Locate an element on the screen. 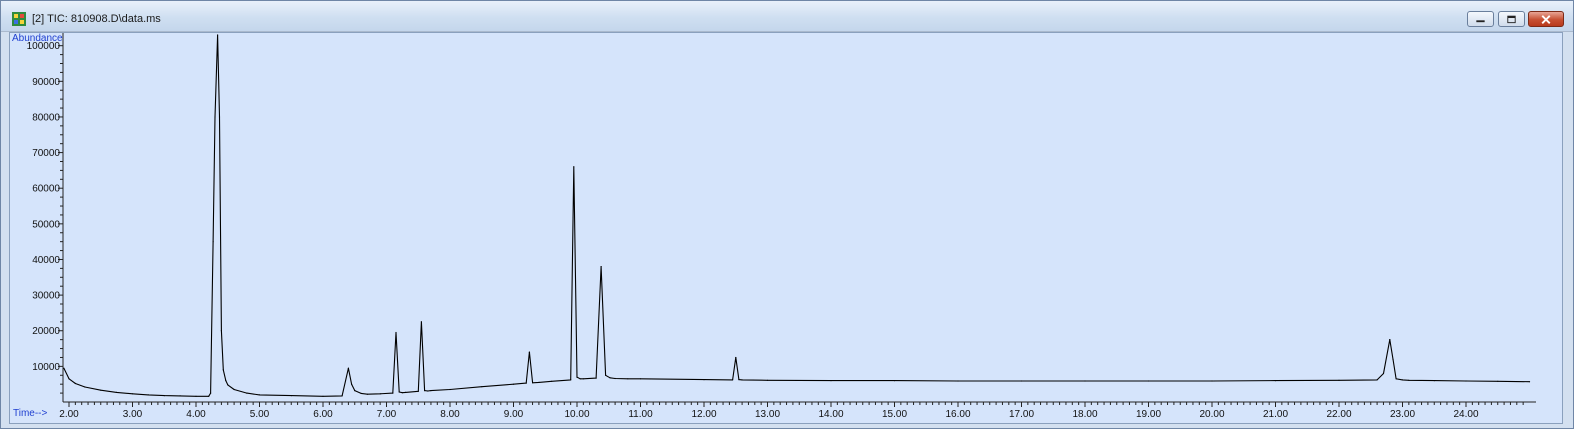 This screenshot has height=429, width=1574. x-tick-label-21.00: 21.00 is located at coordinates (1275, 414).